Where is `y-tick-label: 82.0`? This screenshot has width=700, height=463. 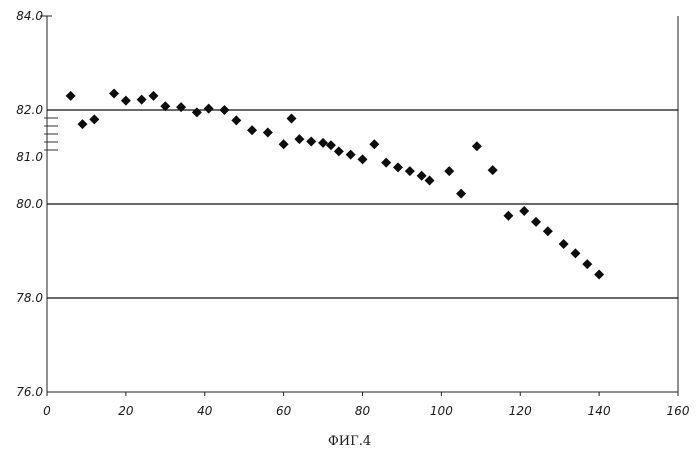
y-tick-label: 82.0 is located at coordinates (29, 110).